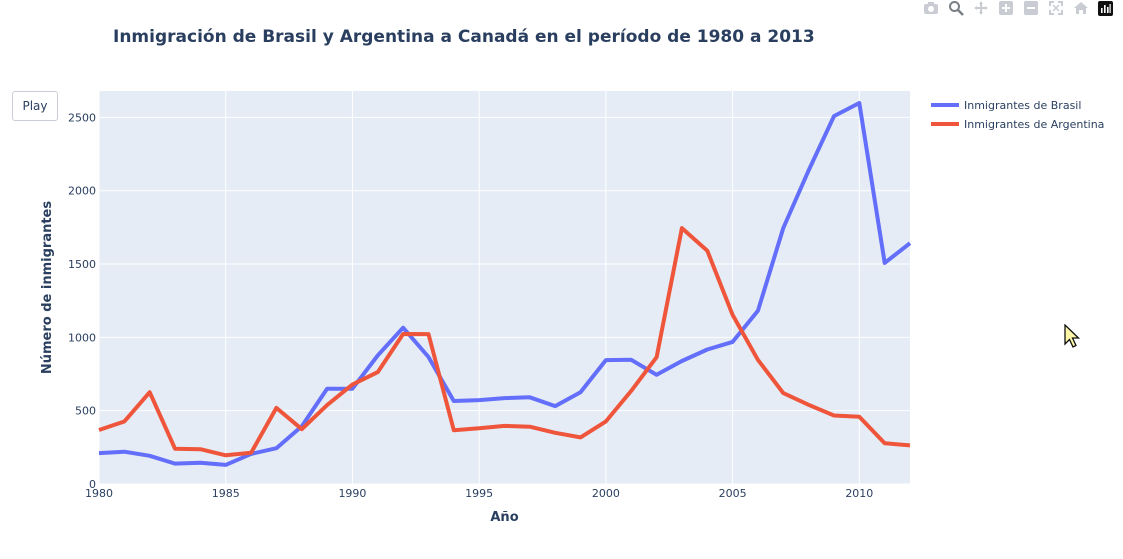  What do you see at coordinates (99, 493) in the screenshot?
I see `x-tick-label: 1980` at bounding box center [99, 493].